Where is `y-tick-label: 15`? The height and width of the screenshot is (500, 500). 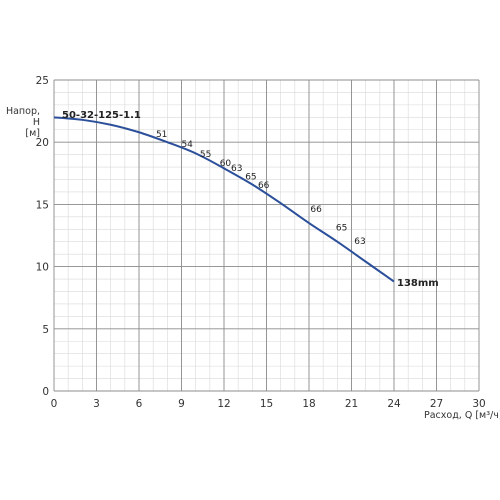 y-tick-label: 15 is located at coordinates (42, 205).